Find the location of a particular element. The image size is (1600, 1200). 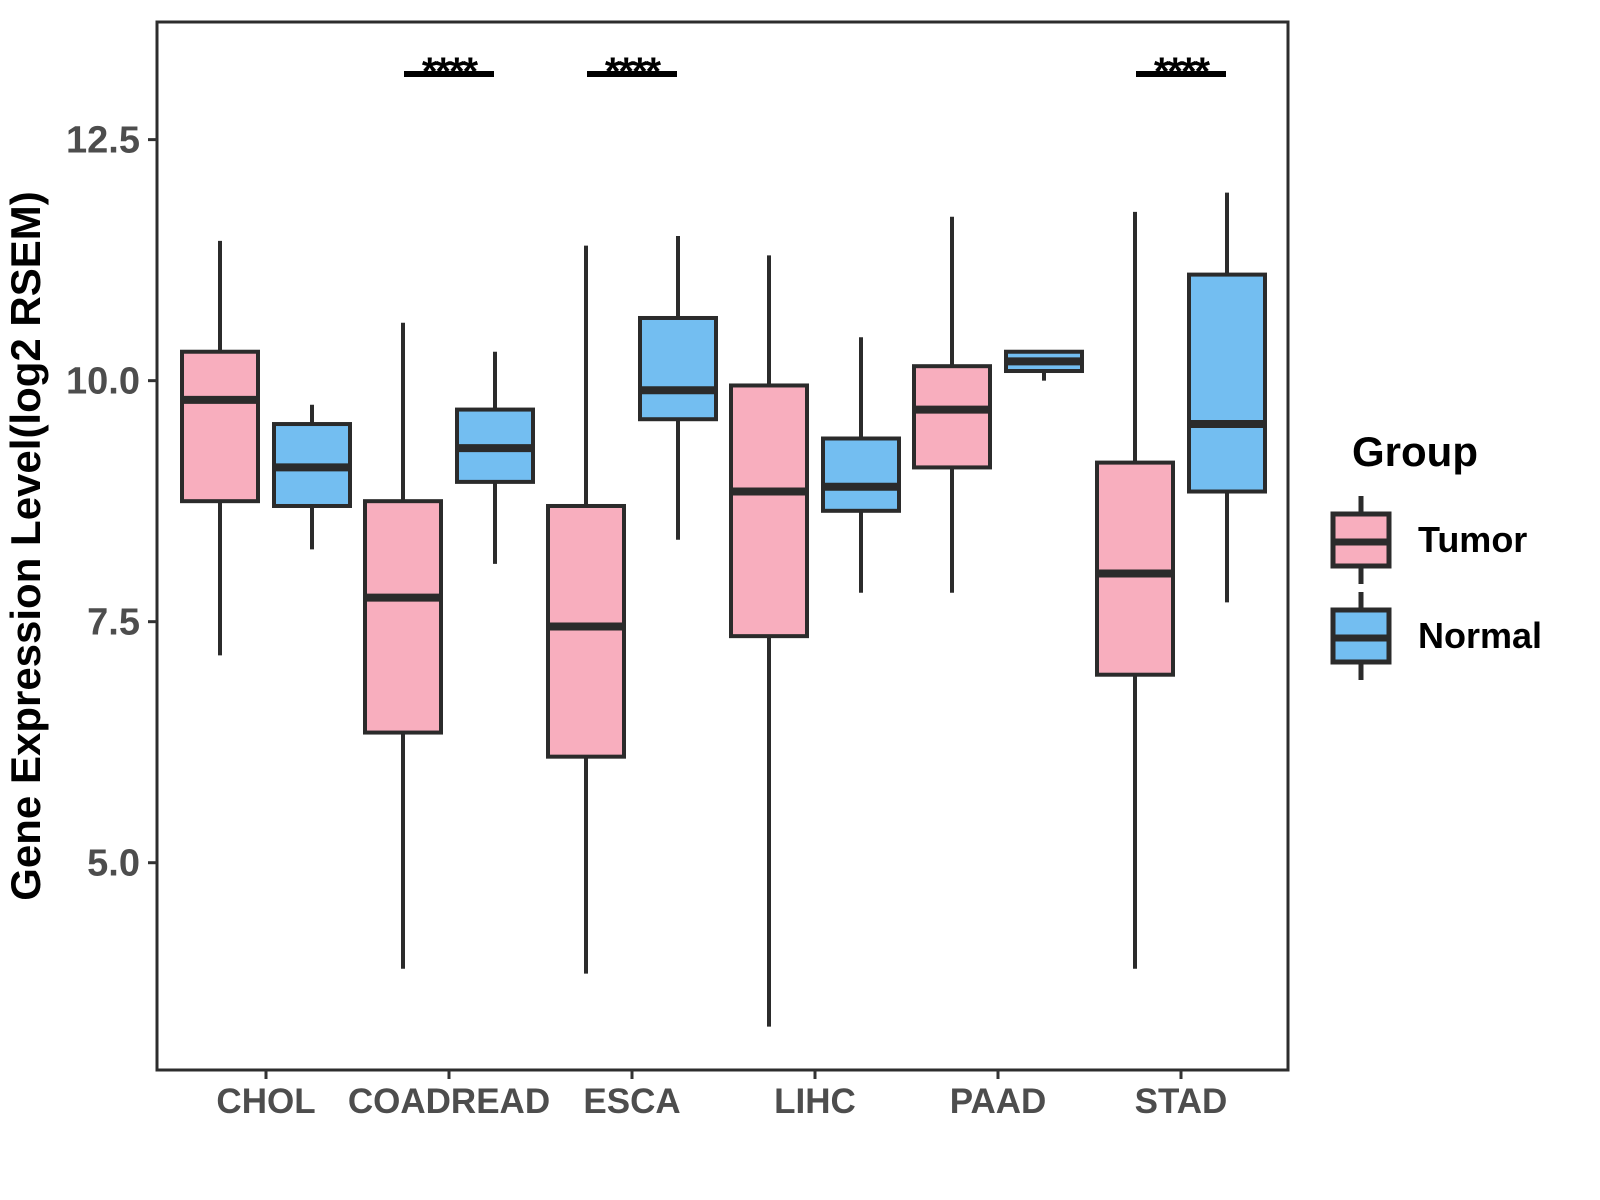

box-tumor-esca is located at coordinates (586, 631).